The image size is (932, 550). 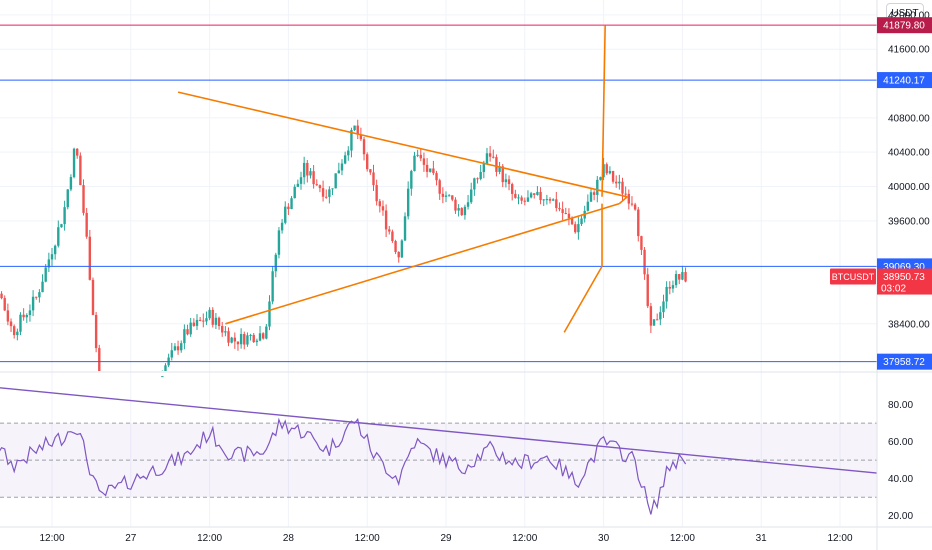 I want to click on price-line-badge-label: 41879.80, so click(x=904, y=26).